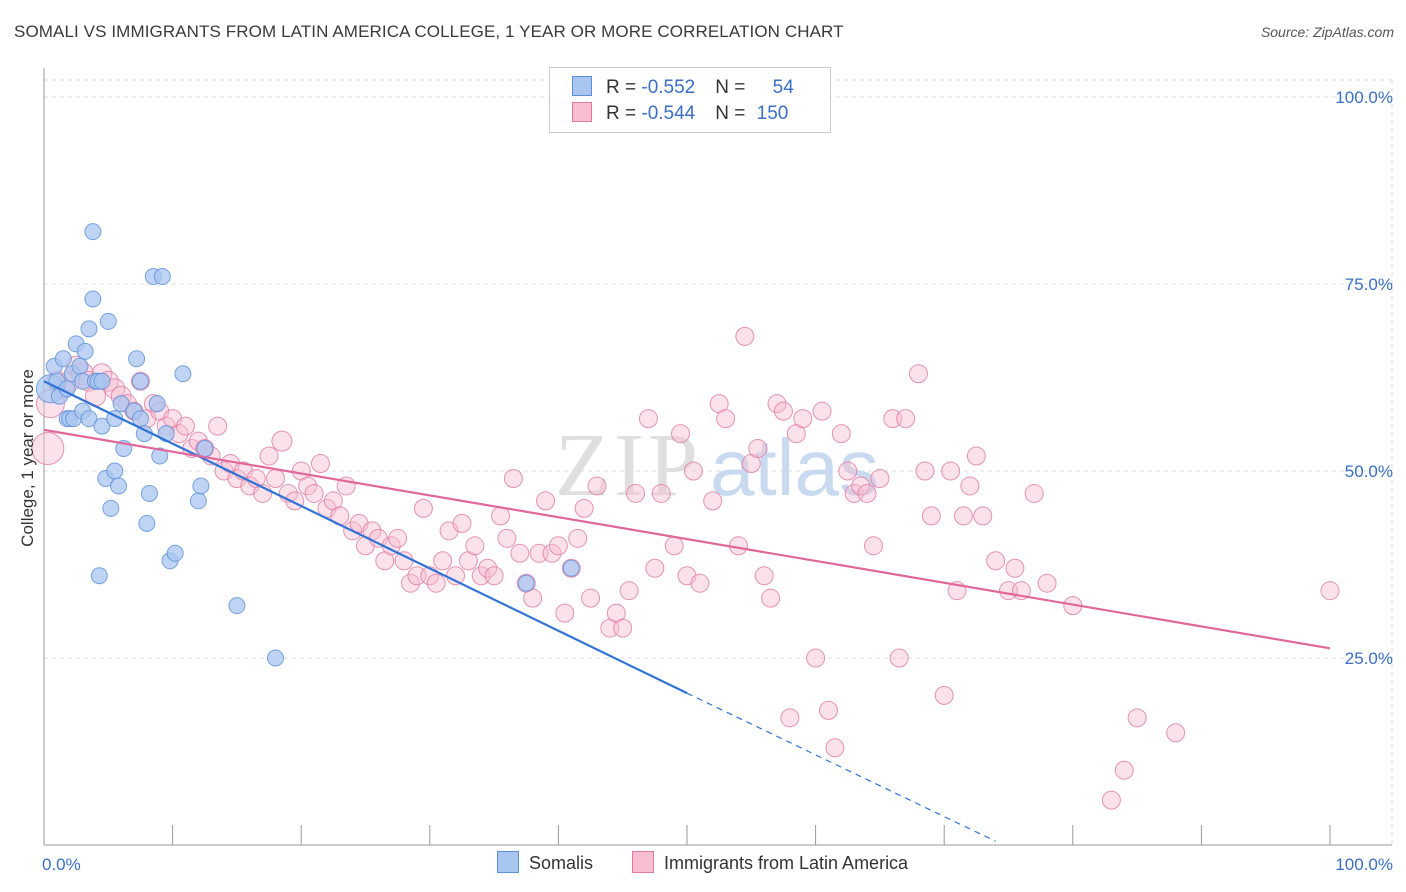 Image resolution: width=1406 pixels, height=892 pixels. I want to click on legend-swatch-somalis, so click(582, 86).